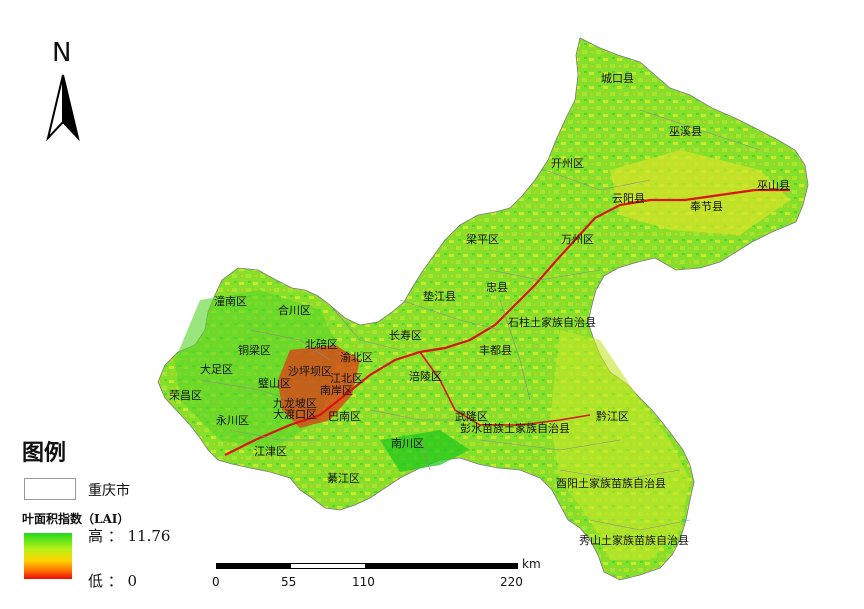 The image size is (864, 609). Describe the element at coordinates (611, 483) in the screenshot. I see `place-label: 酉阳土家族苗族自治县` at that location.